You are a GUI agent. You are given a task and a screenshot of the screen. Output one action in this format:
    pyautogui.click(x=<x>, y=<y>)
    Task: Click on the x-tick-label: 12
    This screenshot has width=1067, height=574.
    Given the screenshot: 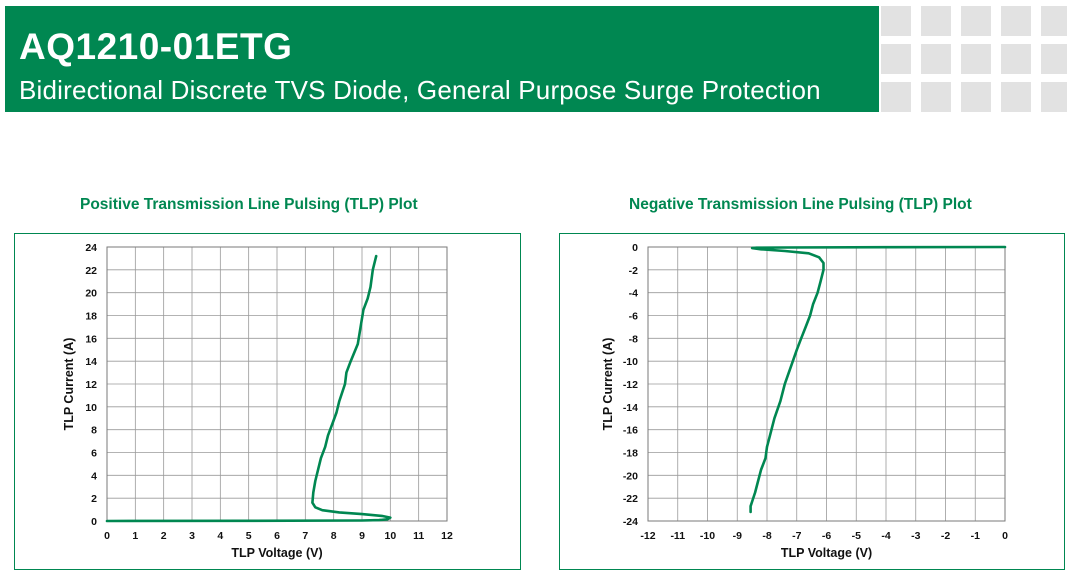 What is the action you would take?
    pyautogui.click(x=447, y=536)
    